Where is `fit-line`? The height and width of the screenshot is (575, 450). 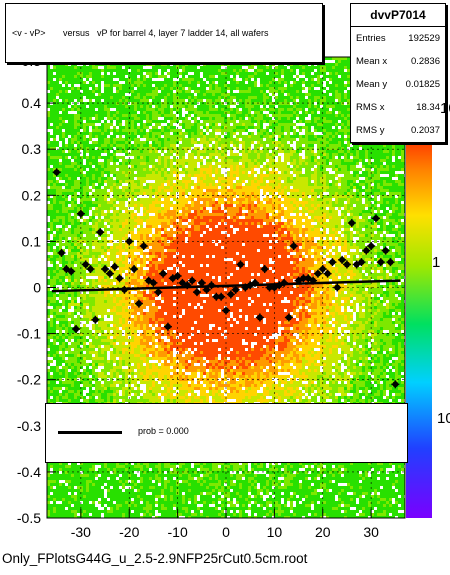 fit-line is located at coordinates (226, 286).